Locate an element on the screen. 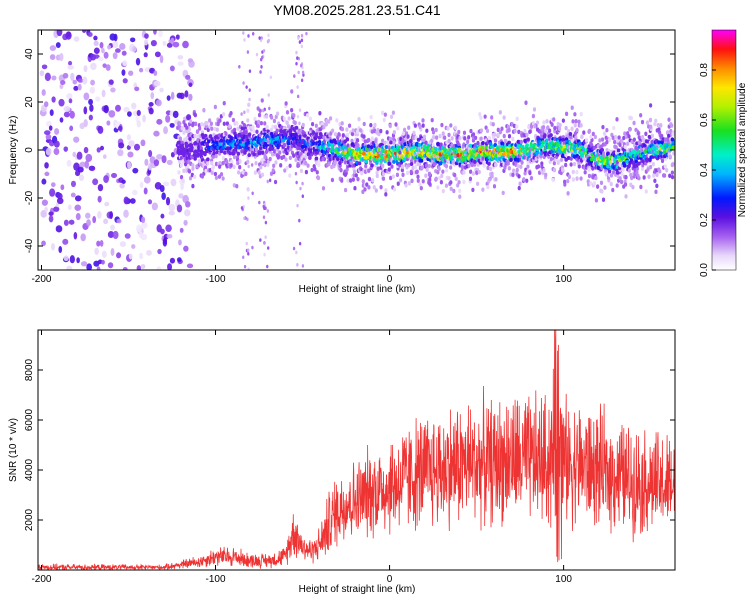  x-tick-label: -100 is located at coordinates (216, 279).